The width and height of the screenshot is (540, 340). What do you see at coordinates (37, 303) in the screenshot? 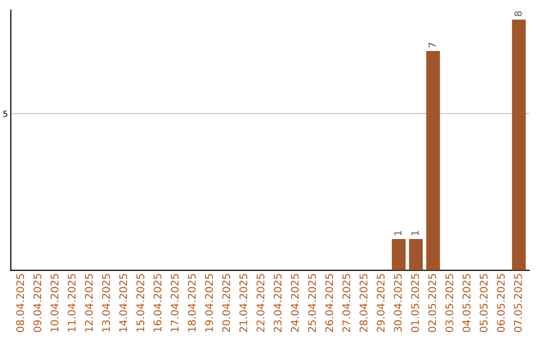
I see `x-tick-label: 09.04.2025` at bounding box center [37, 303].